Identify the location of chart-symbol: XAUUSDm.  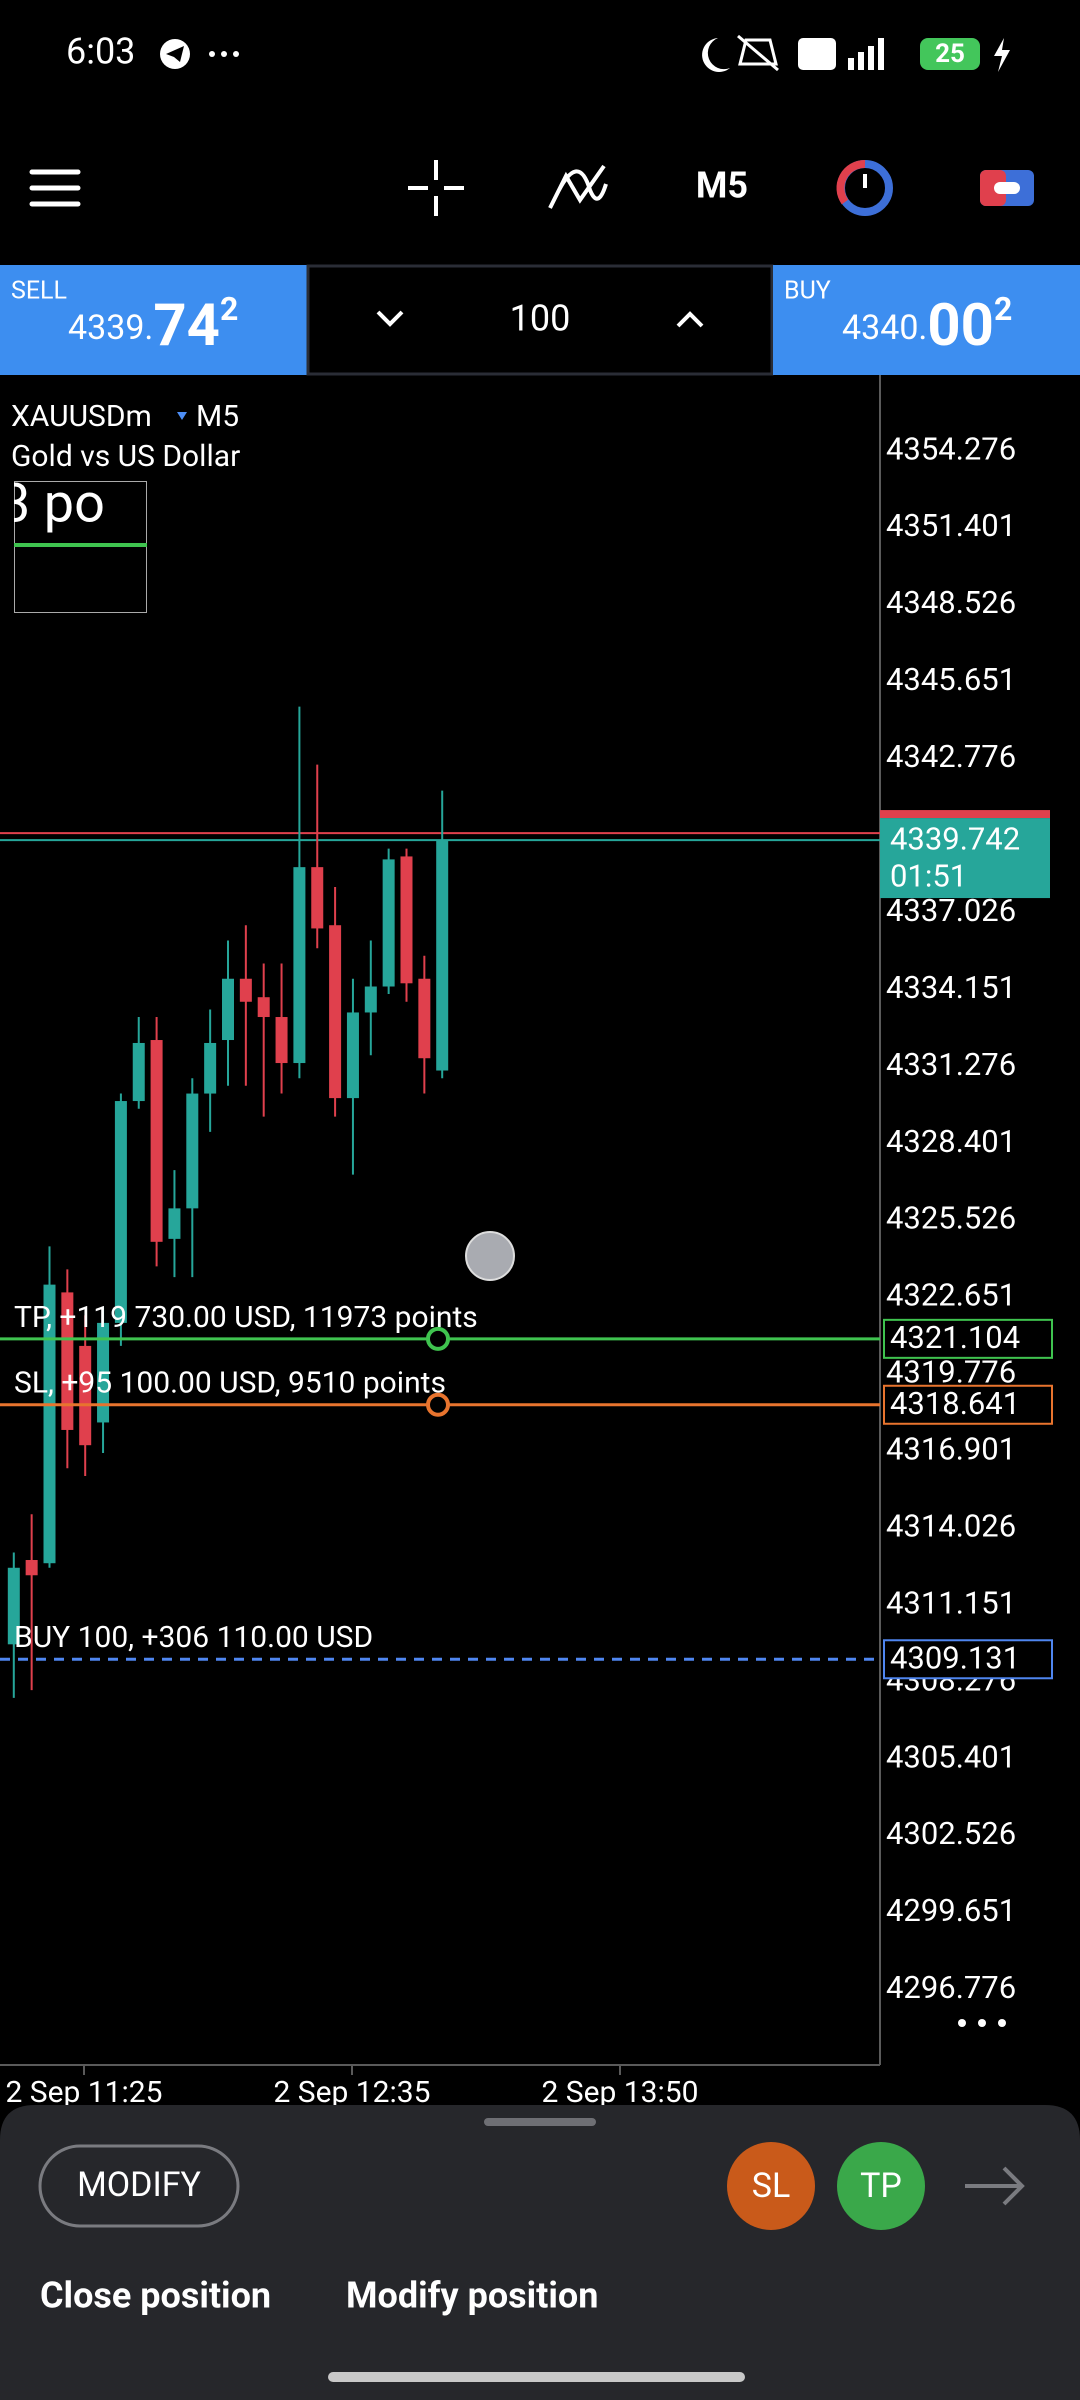
(81, 416).